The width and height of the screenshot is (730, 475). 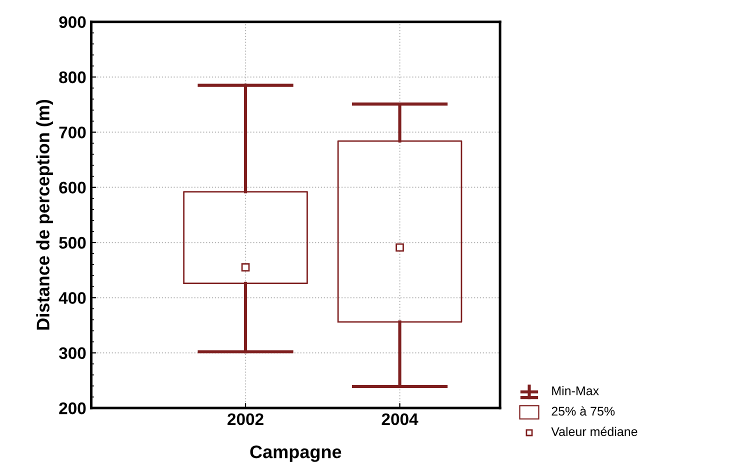 I want to click on y-tick-label: 900, so click(x=72, y=22).